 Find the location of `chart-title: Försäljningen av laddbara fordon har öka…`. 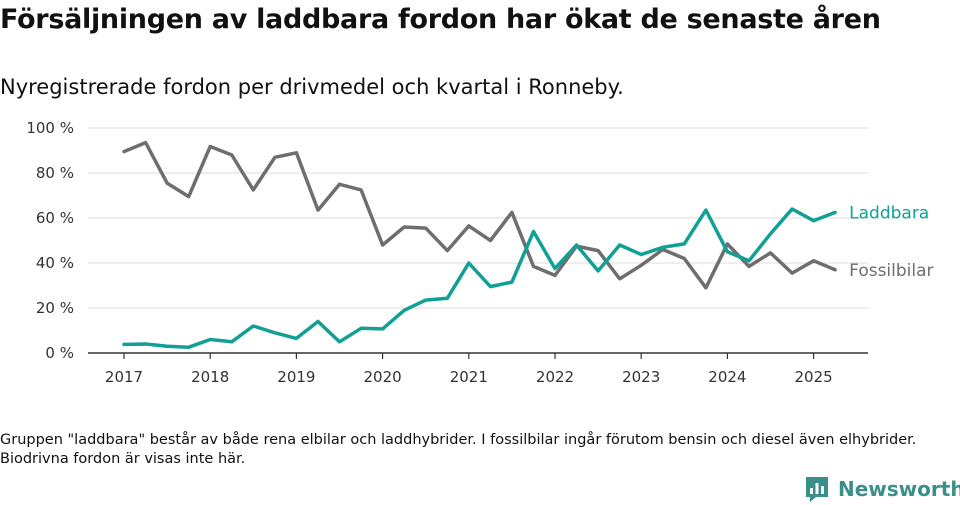

chart-title: Försäljningen av laddbara fordon har öka… is located at coordinates (440, 19).